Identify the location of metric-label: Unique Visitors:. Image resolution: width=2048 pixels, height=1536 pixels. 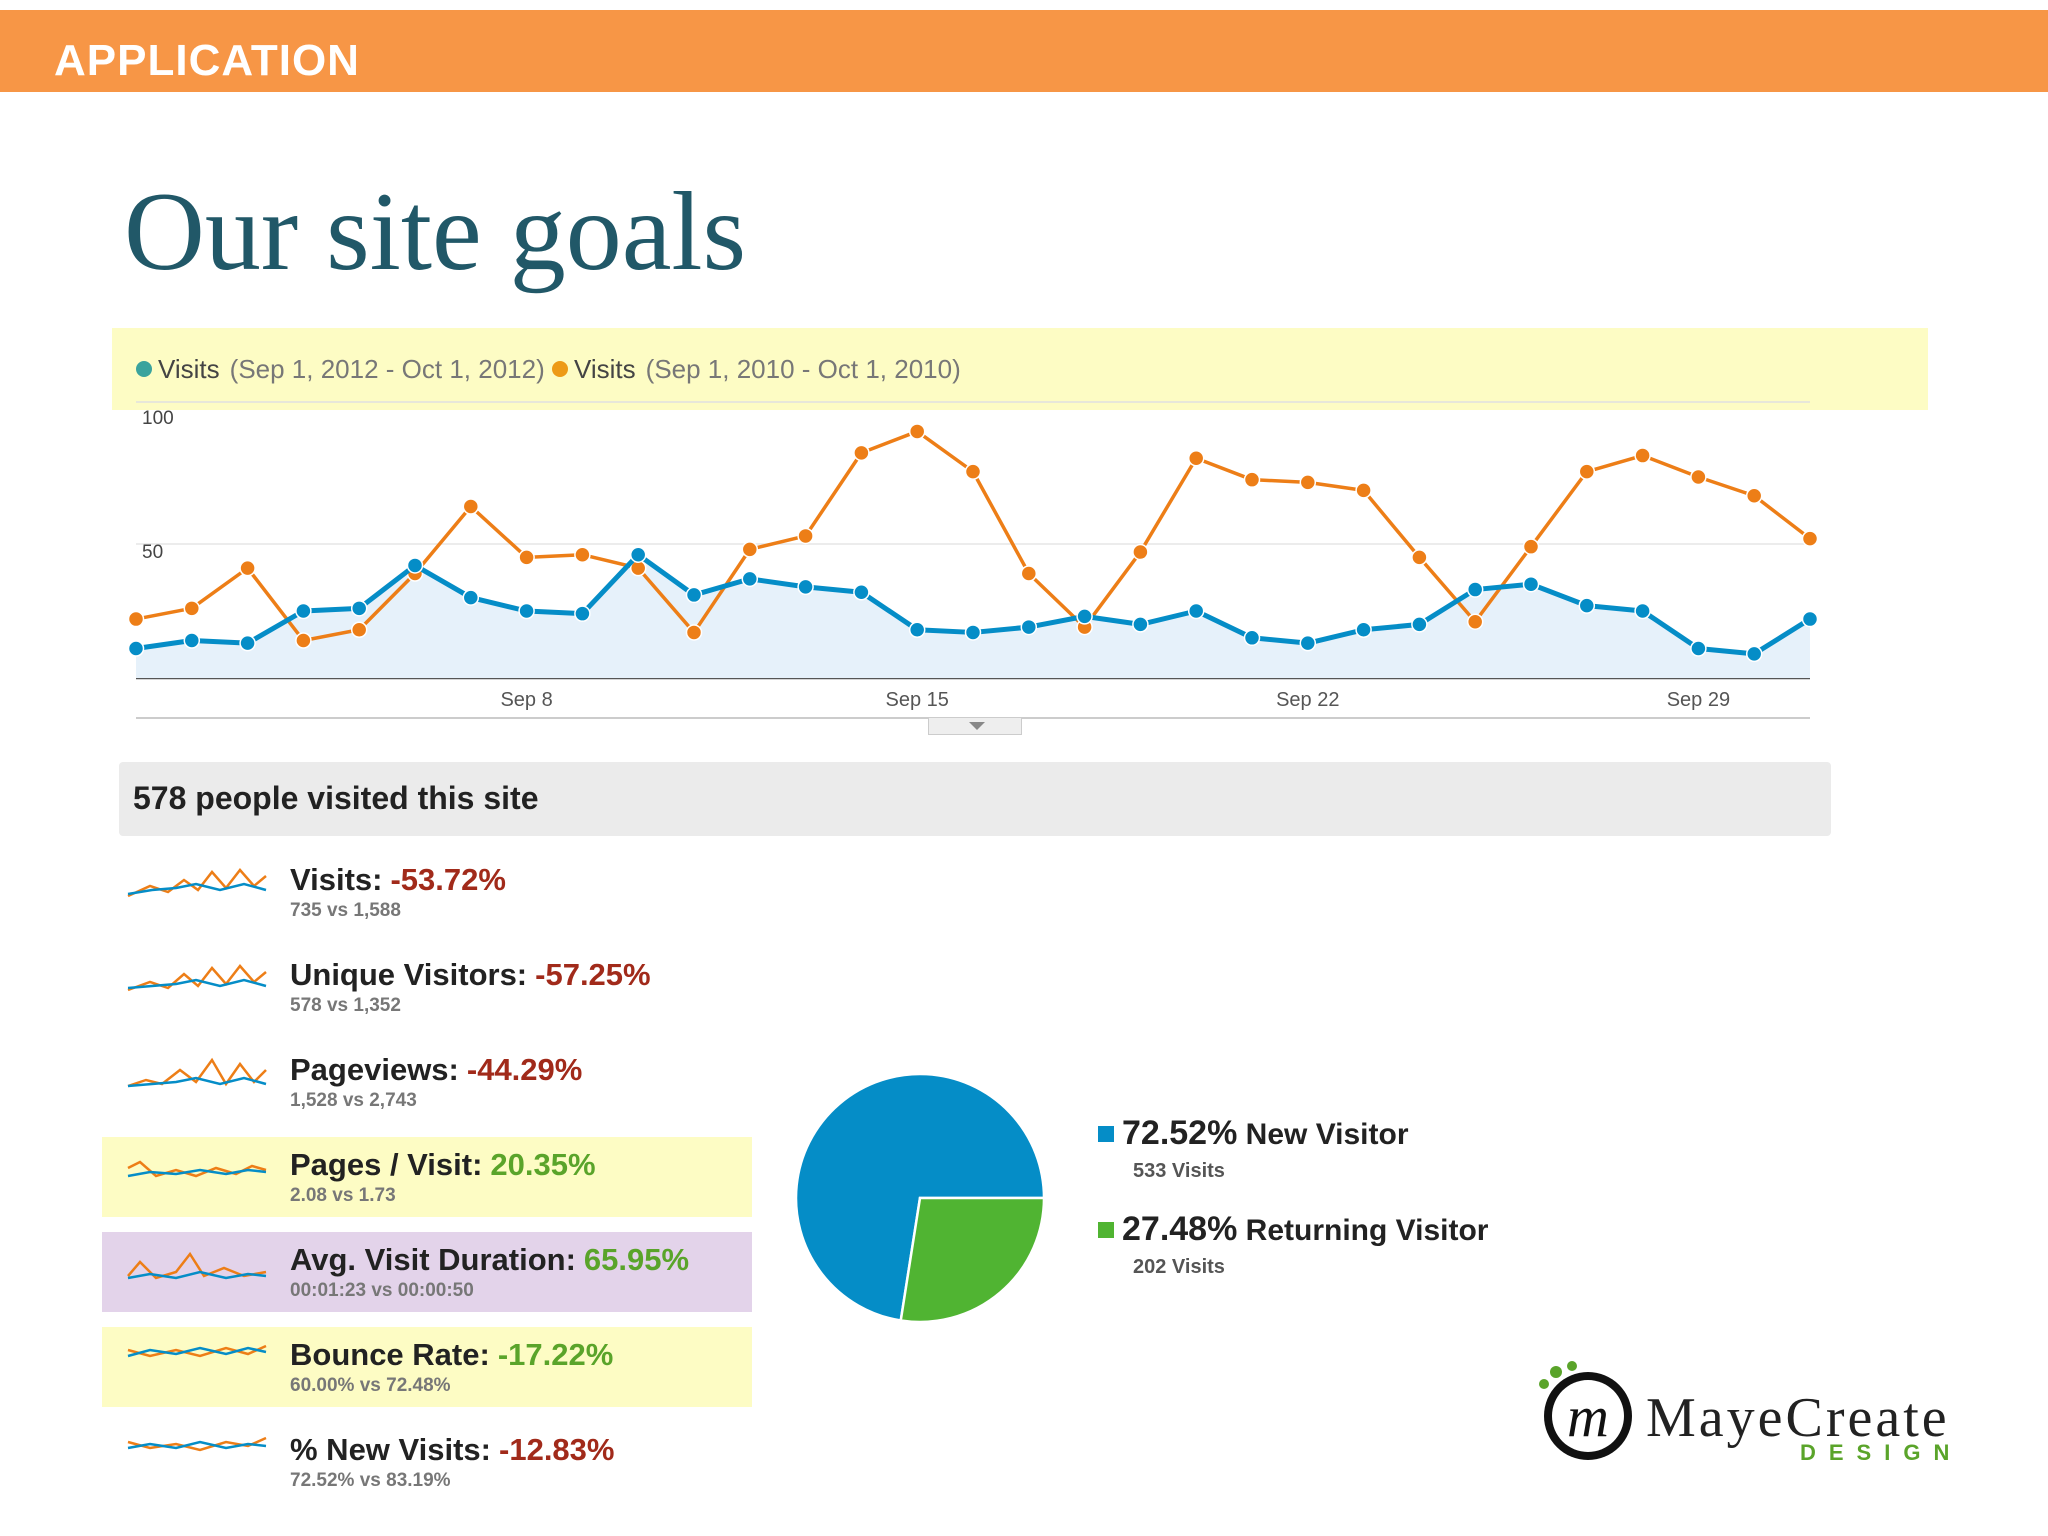
(409, 974).